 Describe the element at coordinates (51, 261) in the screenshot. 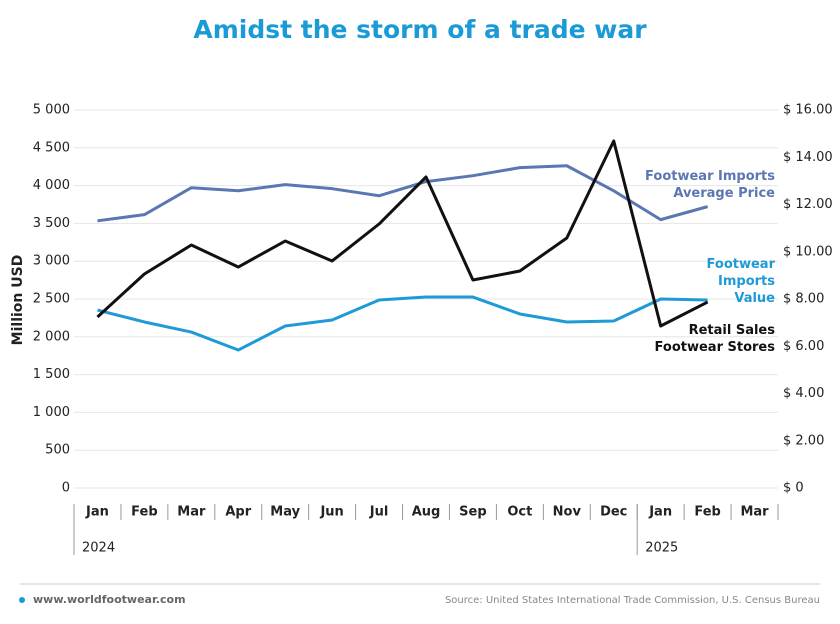

I see `y-tick-label: 3 000` at that location.